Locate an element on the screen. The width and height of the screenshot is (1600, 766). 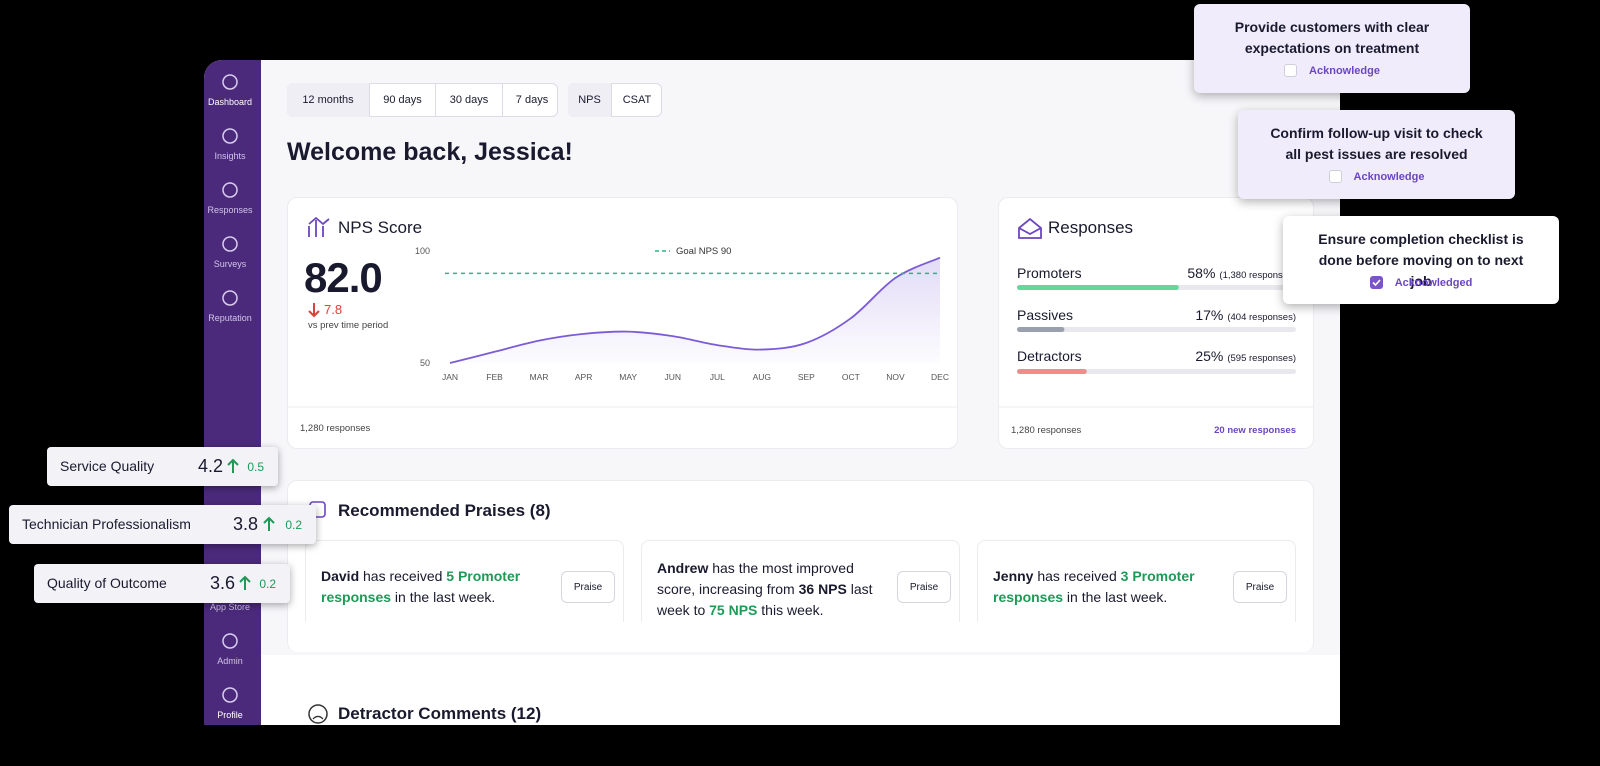
area-fill is located at coordinates (695, 310).